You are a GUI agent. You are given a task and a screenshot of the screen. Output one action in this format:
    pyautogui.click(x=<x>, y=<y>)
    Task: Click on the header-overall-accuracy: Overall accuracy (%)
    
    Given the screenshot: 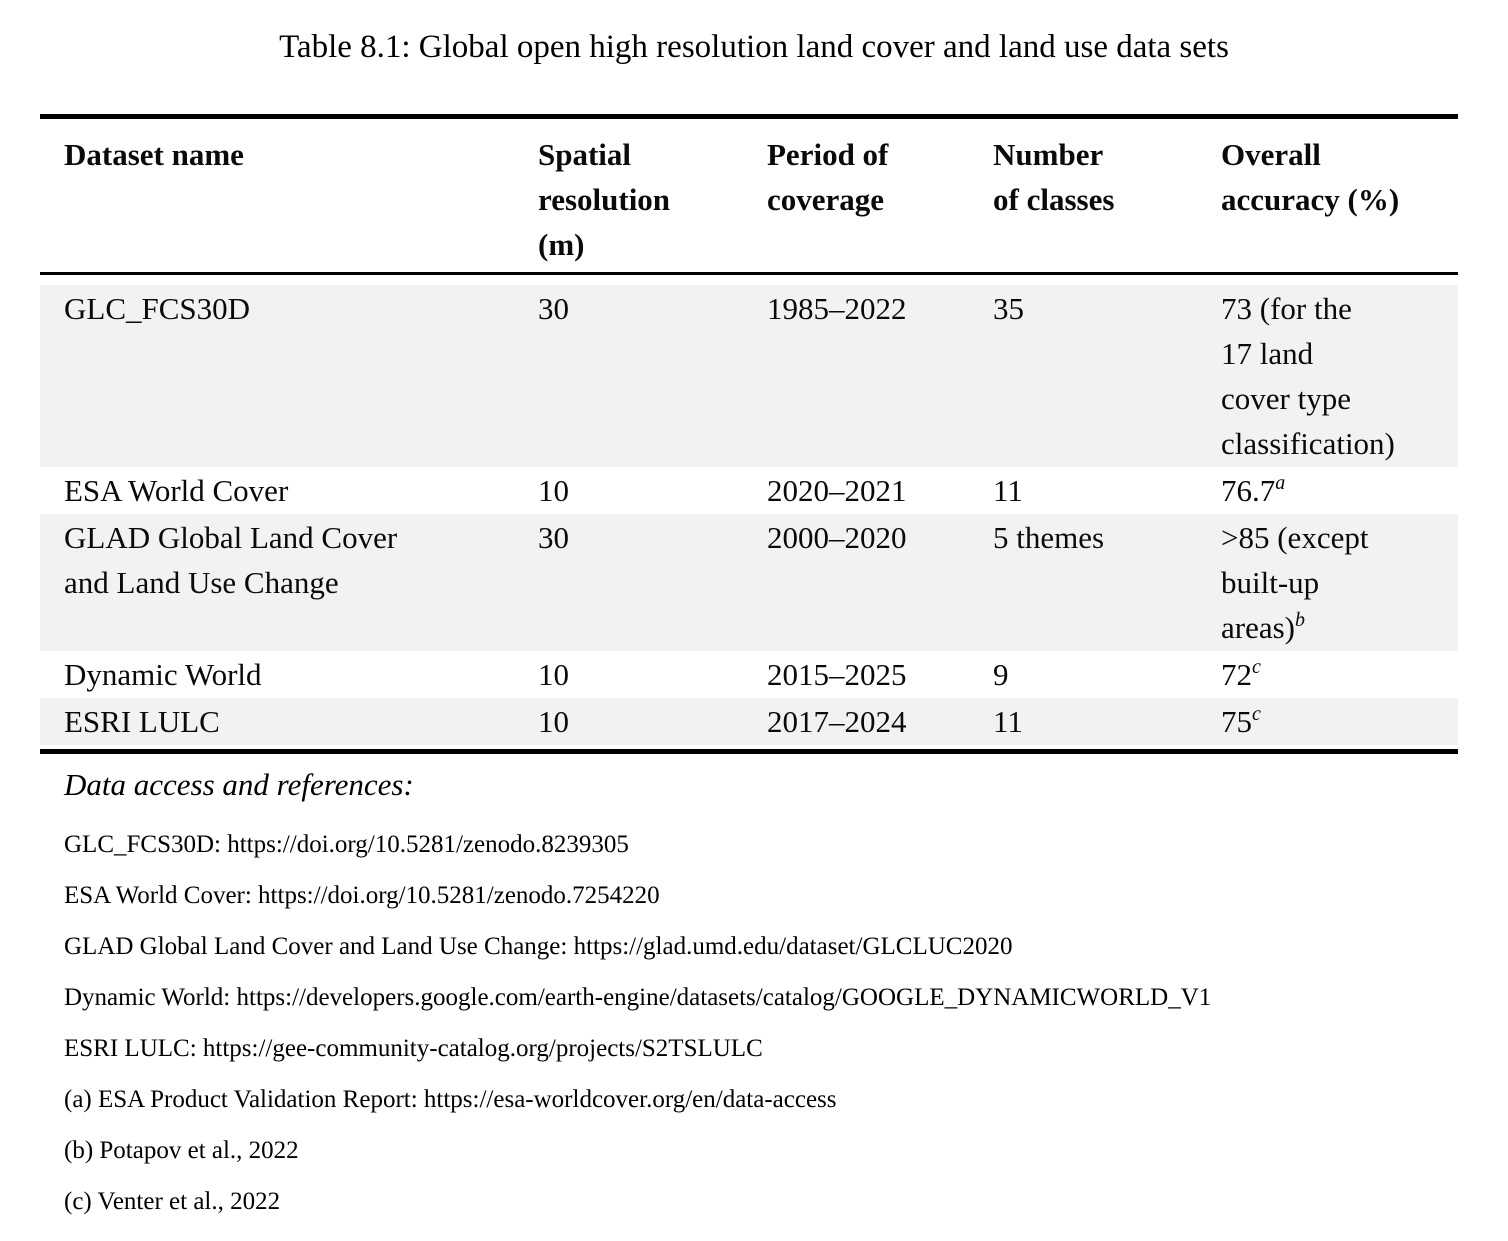 What is the action you would take?
    pyautogui.click(x=1310, y=177)
    